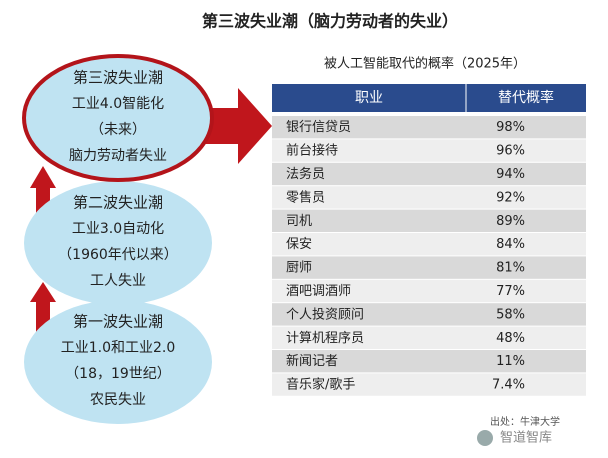  What do you see at coordinates (118, 281) in the screenshot?
I see `wave-line: 工人失业` at bounding box center [118, 281].